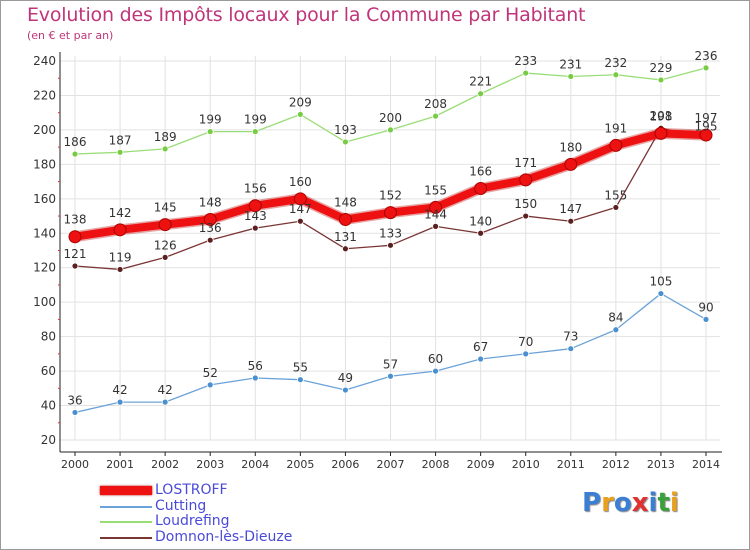  What do you see at coordinates (607, 503) in the screenshot?
I see `brand-letter: r` at bounding box center [607, 503].